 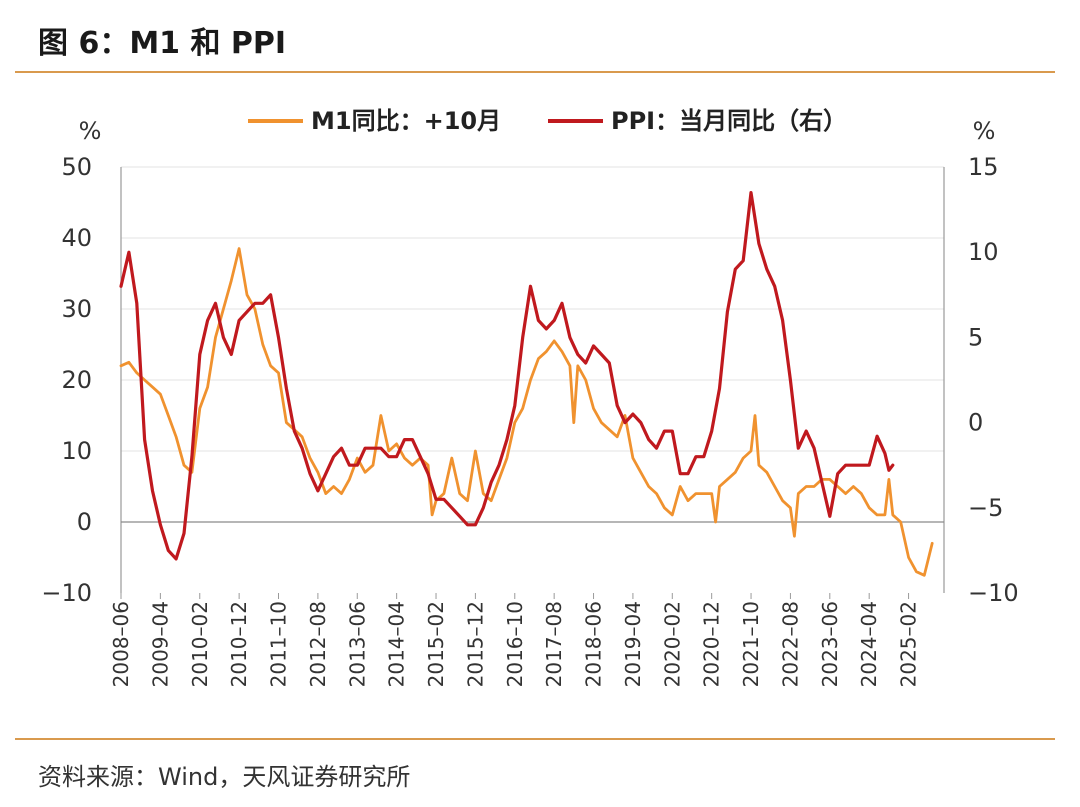 I want to click on right-axis-unit: %, so click(x=984, y=131).